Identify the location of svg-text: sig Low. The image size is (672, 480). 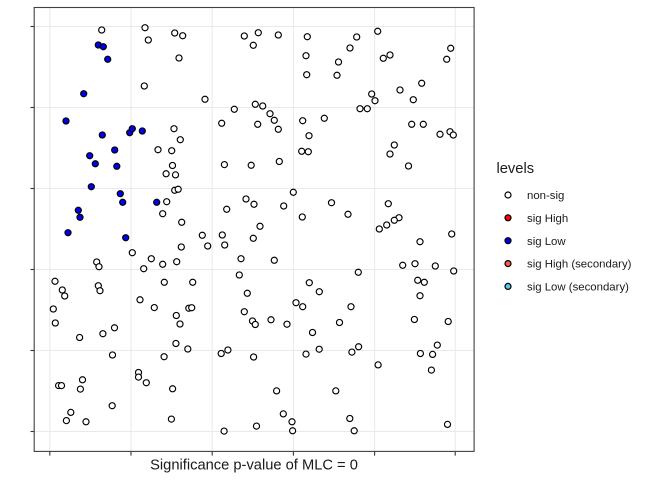
(546, 242).